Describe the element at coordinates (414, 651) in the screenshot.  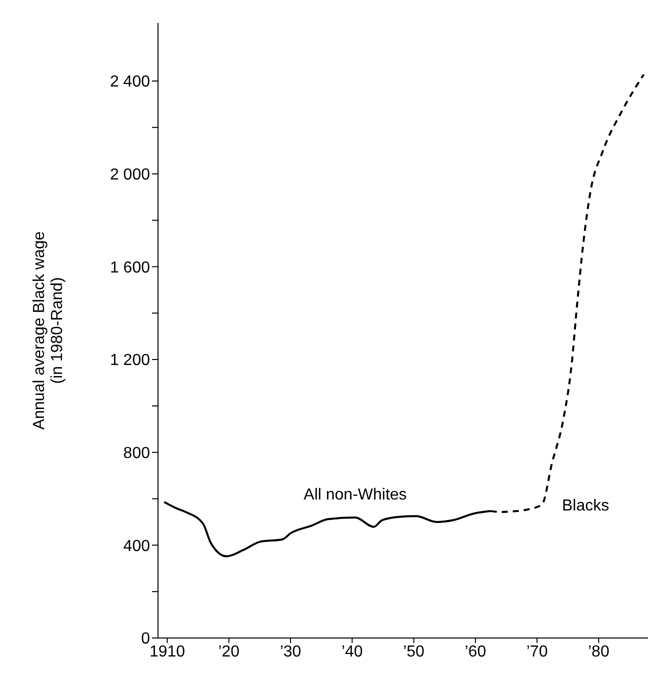
I see `x-tick-label: ’50` at that location.